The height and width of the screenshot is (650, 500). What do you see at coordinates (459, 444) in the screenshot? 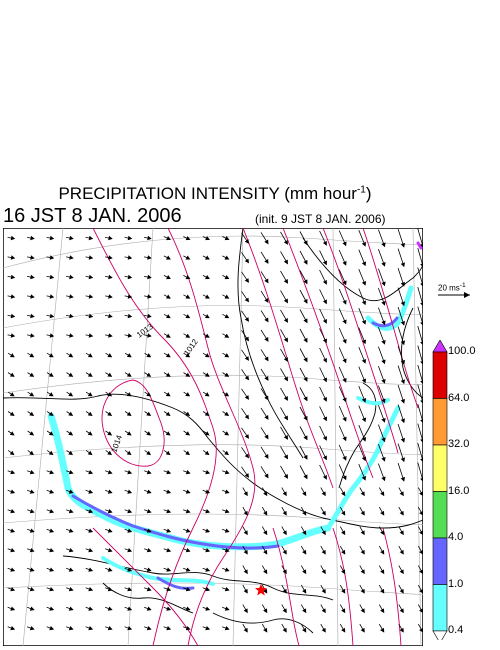
I see `colorbar-label: 32.0` at bounding box center [459, 444].